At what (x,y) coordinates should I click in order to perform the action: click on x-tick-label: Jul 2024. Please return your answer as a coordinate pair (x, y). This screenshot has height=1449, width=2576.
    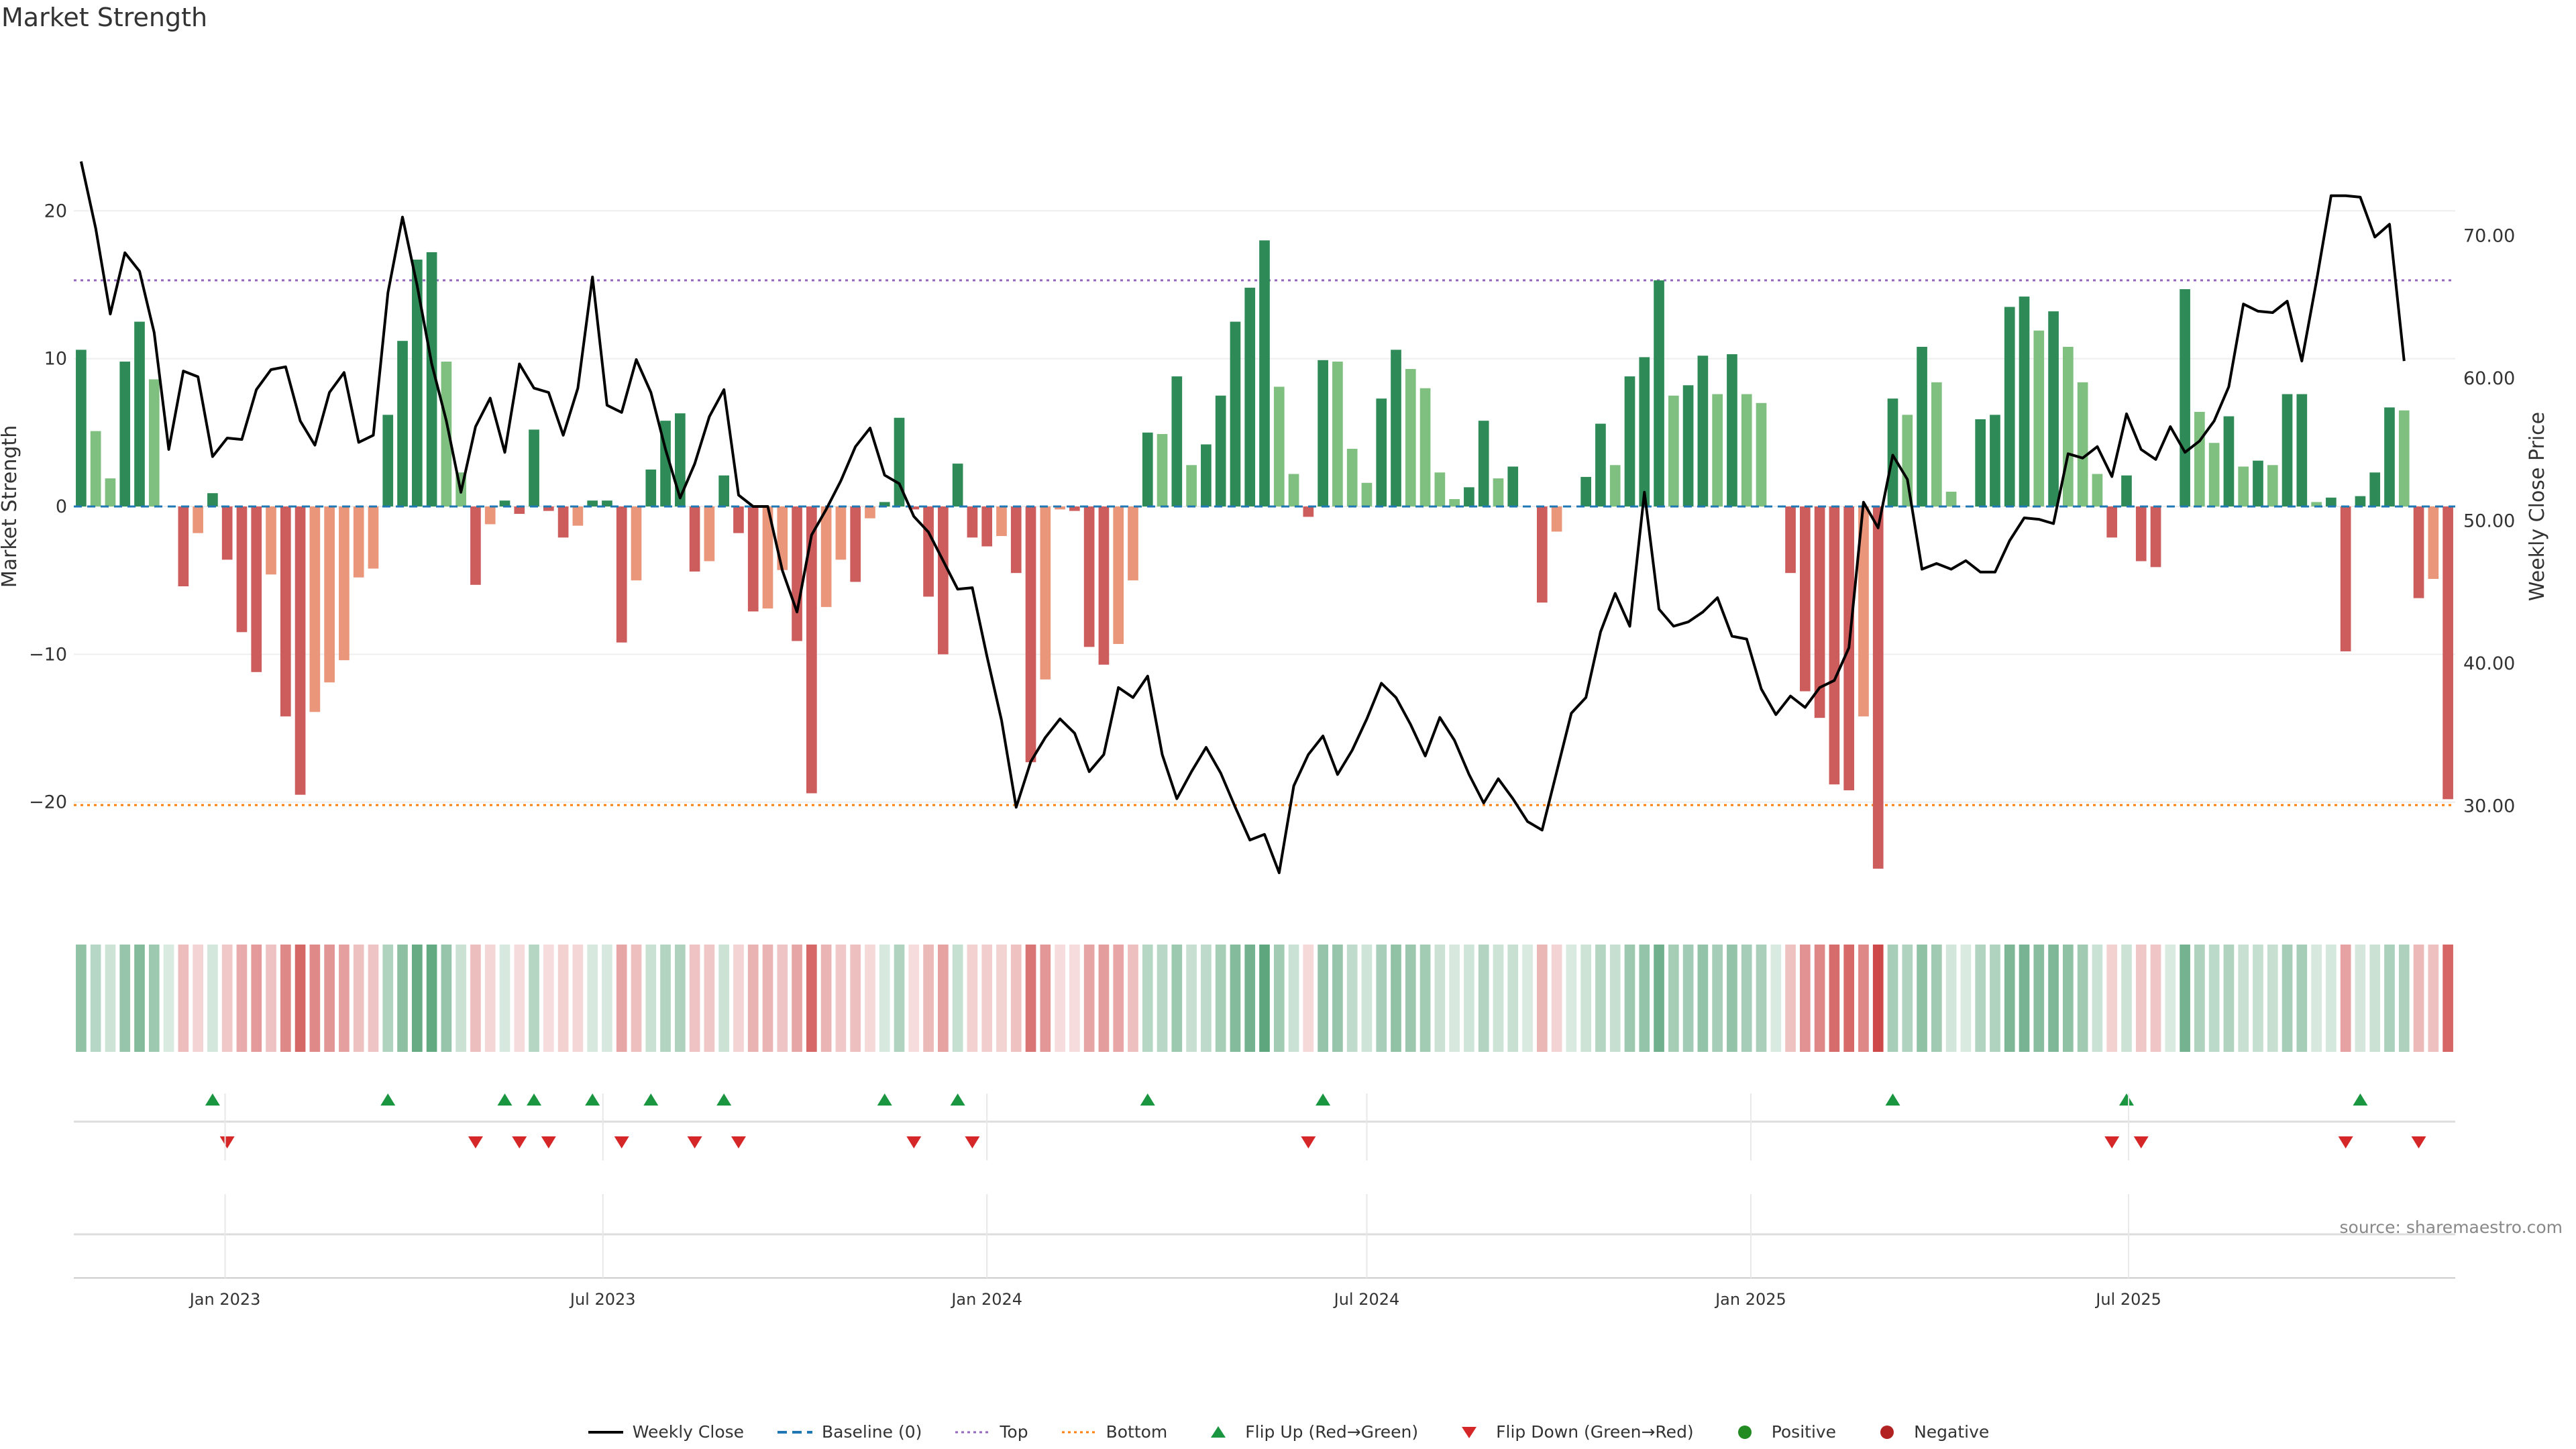
    Looking at the image, I should click on (1366, 1299).